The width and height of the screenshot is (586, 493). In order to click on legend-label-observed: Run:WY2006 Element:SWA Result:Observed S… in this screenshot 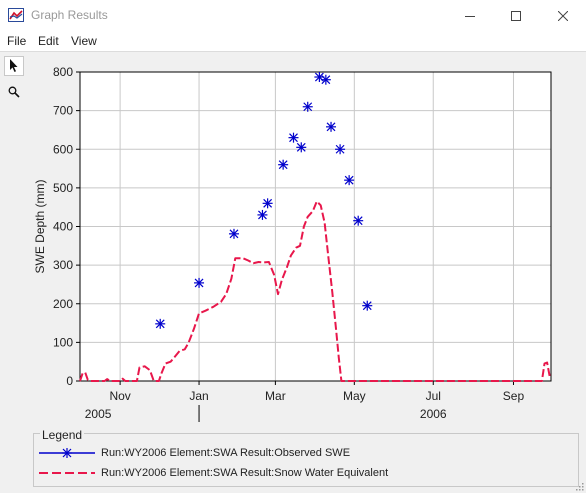, I will do `click(226, 453)`.